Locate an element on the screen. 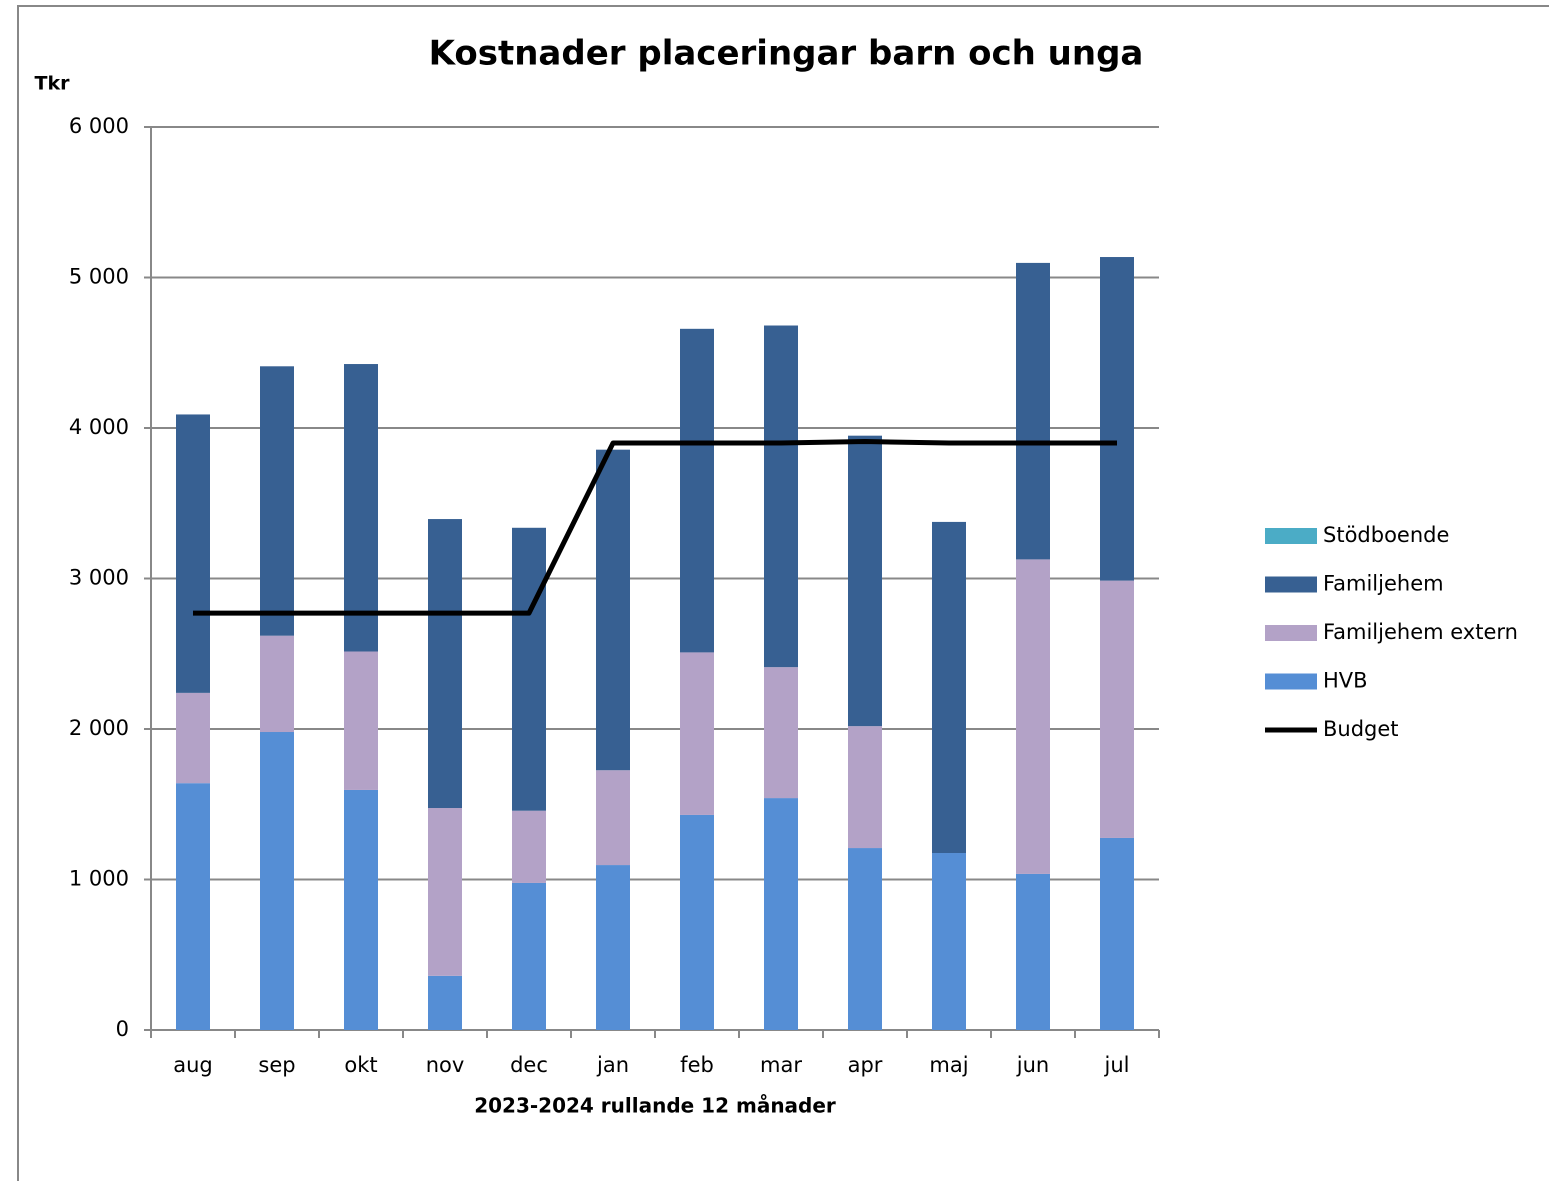 The width and height of the screenshot is (1549, 1185). x-tick-label: apr is located at coordinates (865, 1065).